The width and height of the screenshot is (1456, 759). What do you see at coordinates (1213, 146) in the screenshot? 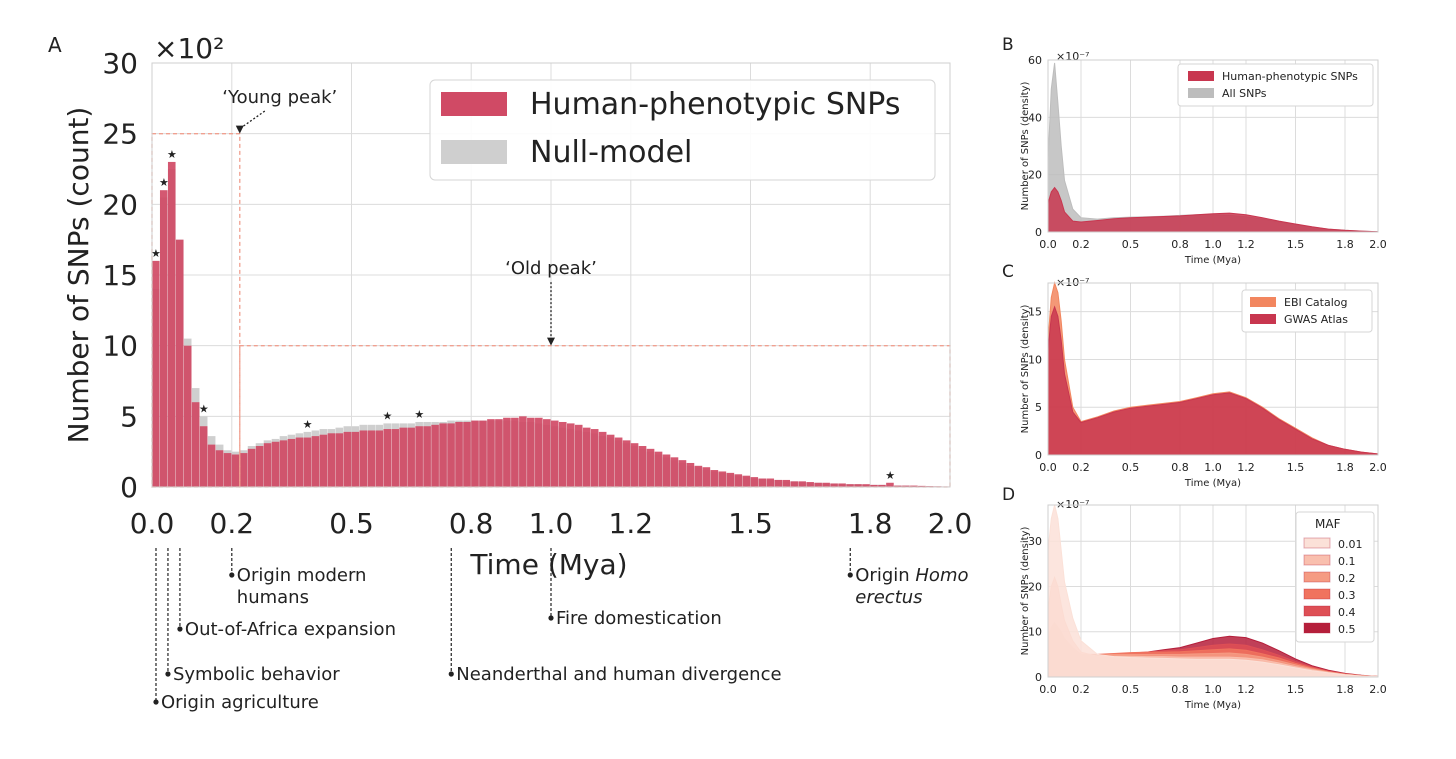
I see `panel-b-plot-frame` at bounding box center [1213, 146].